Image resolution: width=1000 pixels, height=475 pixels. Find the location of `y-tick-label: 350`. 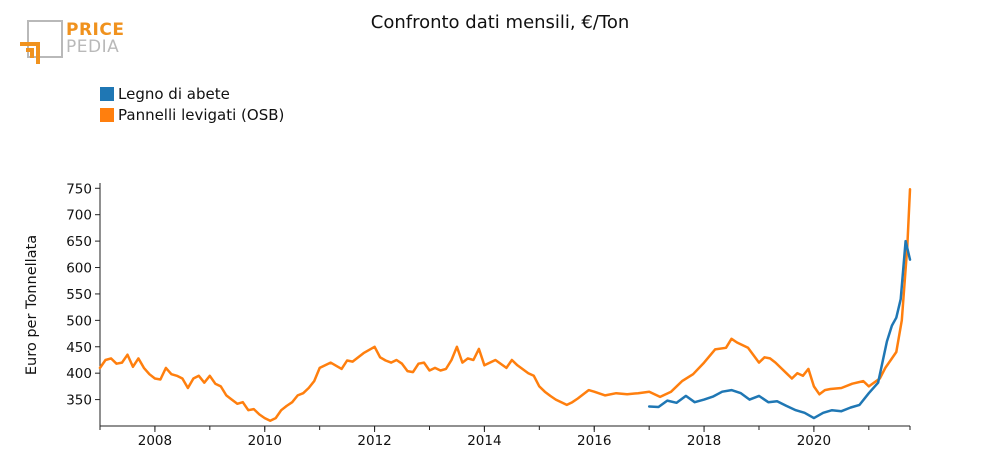

y-tick-label: 350 is located at coordinates (79, 401).